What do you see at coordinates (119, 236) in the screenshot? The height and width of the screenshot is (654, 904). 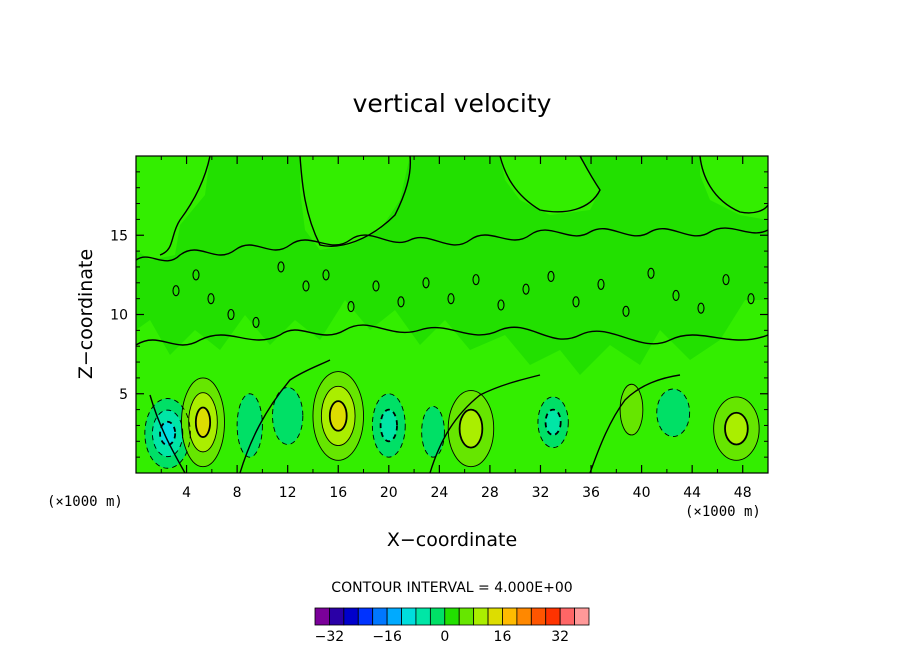 I see `y-tick-label: 15` at bounding box center [119, 236].